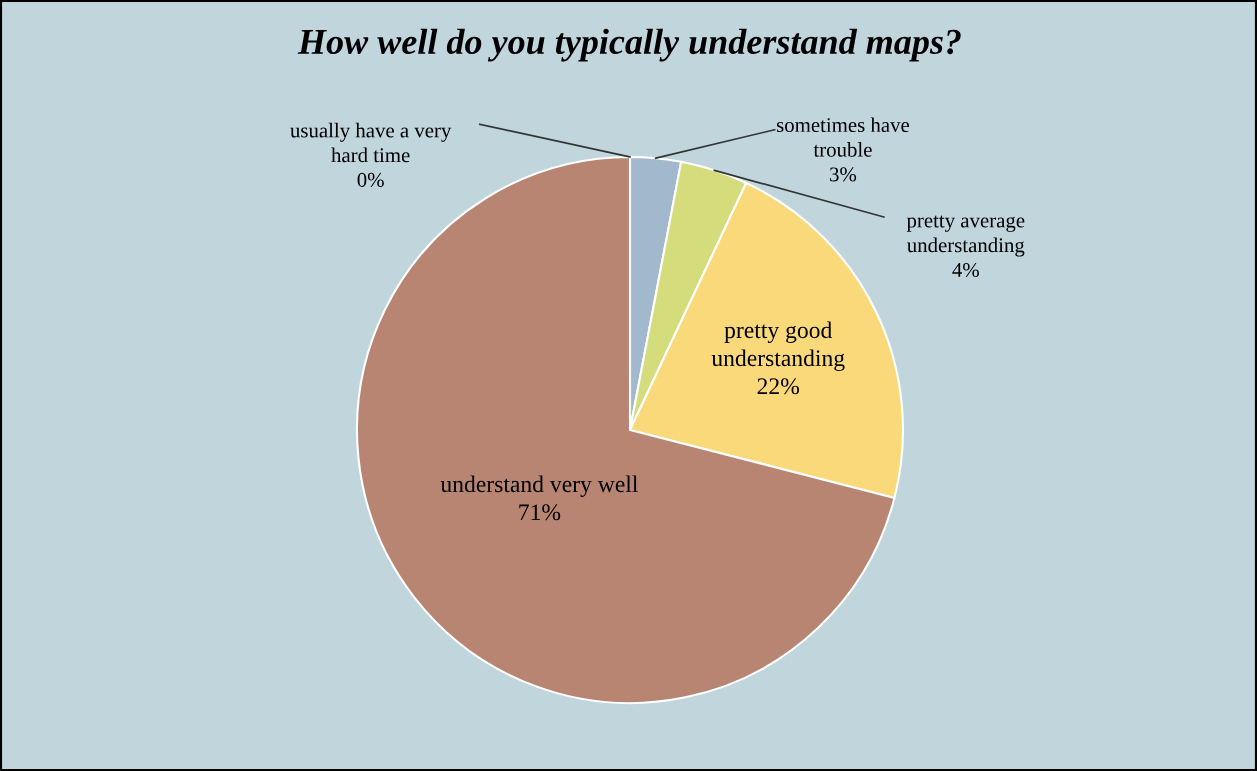 Image resolution: width=1257 pixels, height=771 pixels. I want to click on data-label: 4%, so click(965, 270).